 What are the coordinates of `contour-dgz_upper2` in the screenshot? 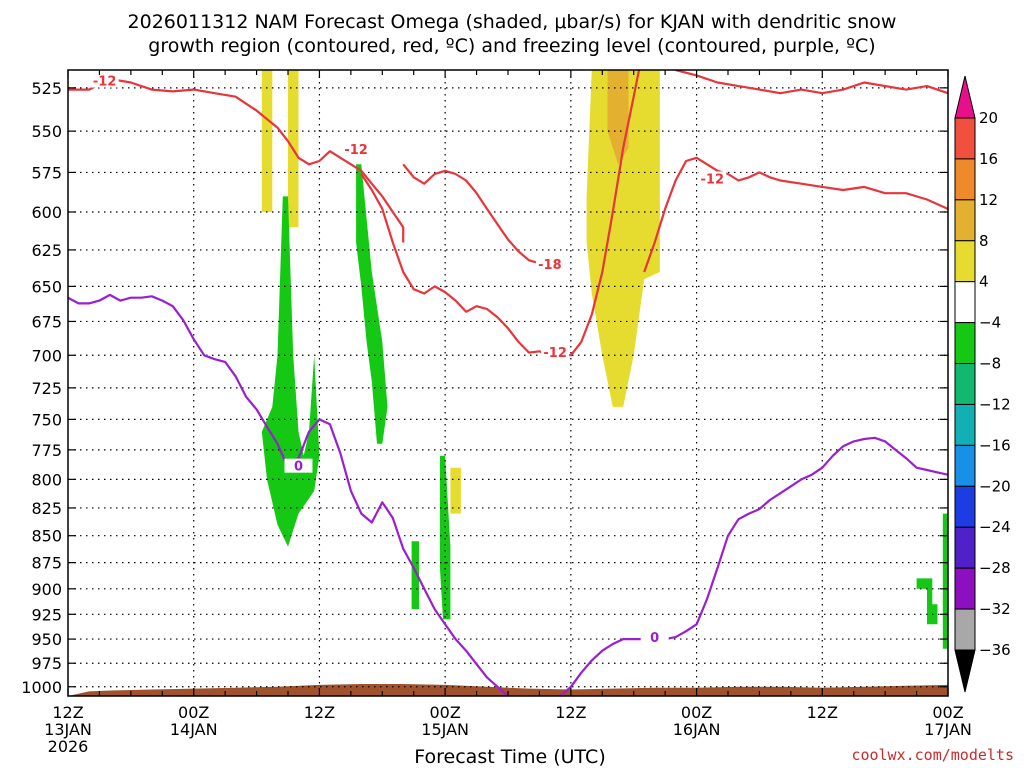 It's located at (476, 215).